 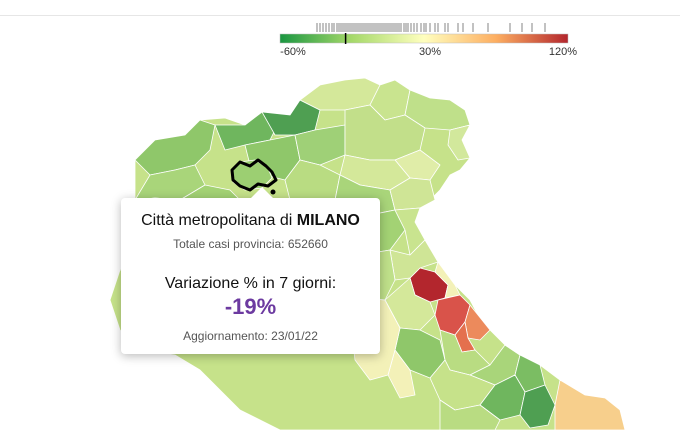 I want to click on tooltip-update: Aggiornamento: 23/01/22, so click(x=250, y=336).